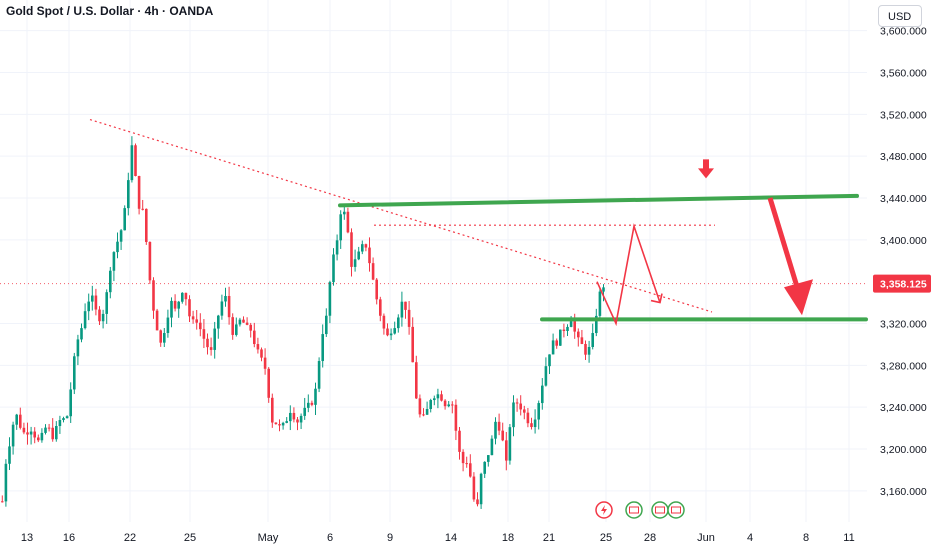 Image resolution: width=932 pixels, height=550 pixels. What do you see at coordinates (750, 538) in the screenshot?
I see `time-tick-label: 4` at bounding box center [750, 538].